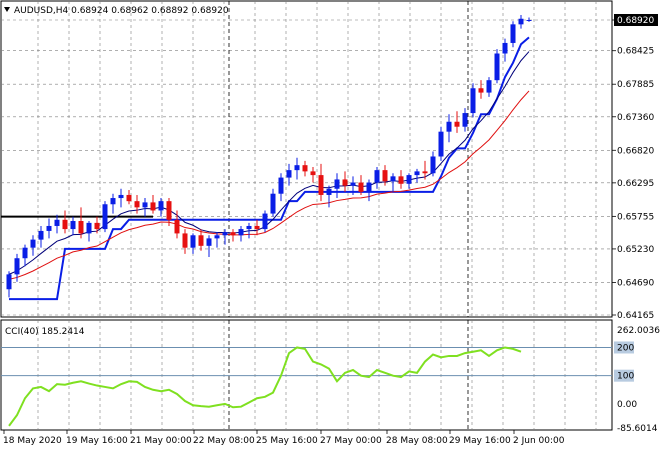 The height and width of the screenshot is (454, 660). I want to click on time-tick-label: 19 May 16:00, so click(97, 441).